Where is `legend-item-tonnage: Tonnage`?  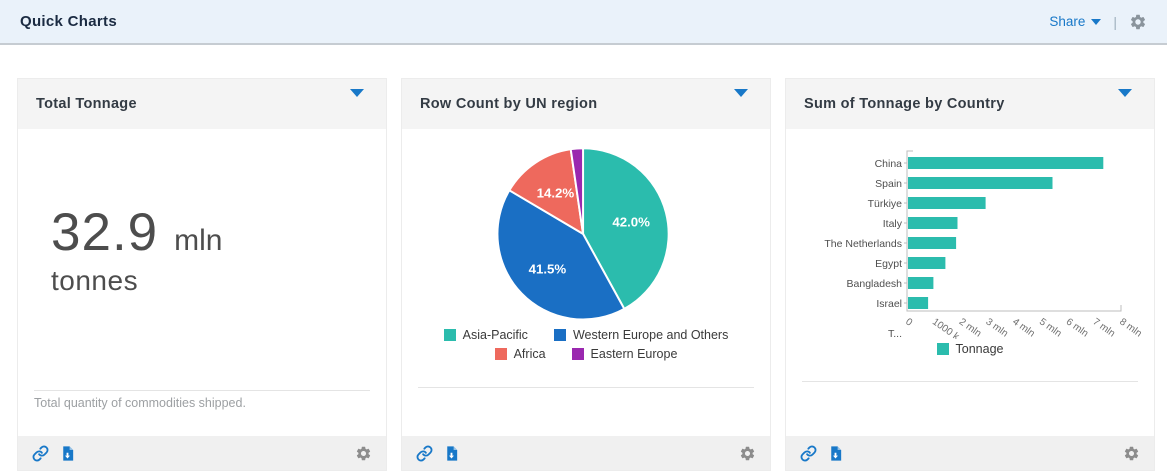
legend-item-tonnage: Tonnage is located at coordinates (970, 349).